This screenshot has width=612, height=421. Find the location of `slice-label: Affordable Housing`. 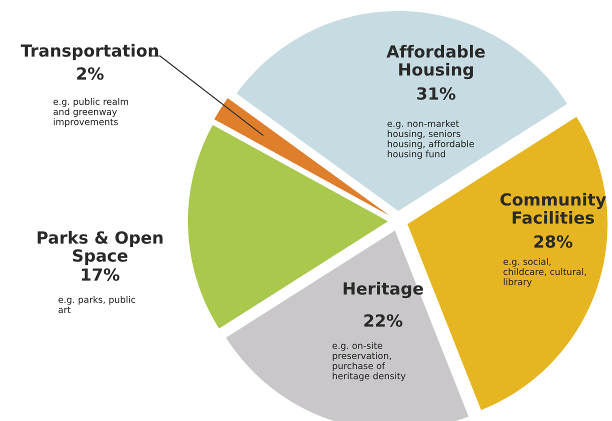

slice-label: Affordable Housing is located at coordinates (435, 62).